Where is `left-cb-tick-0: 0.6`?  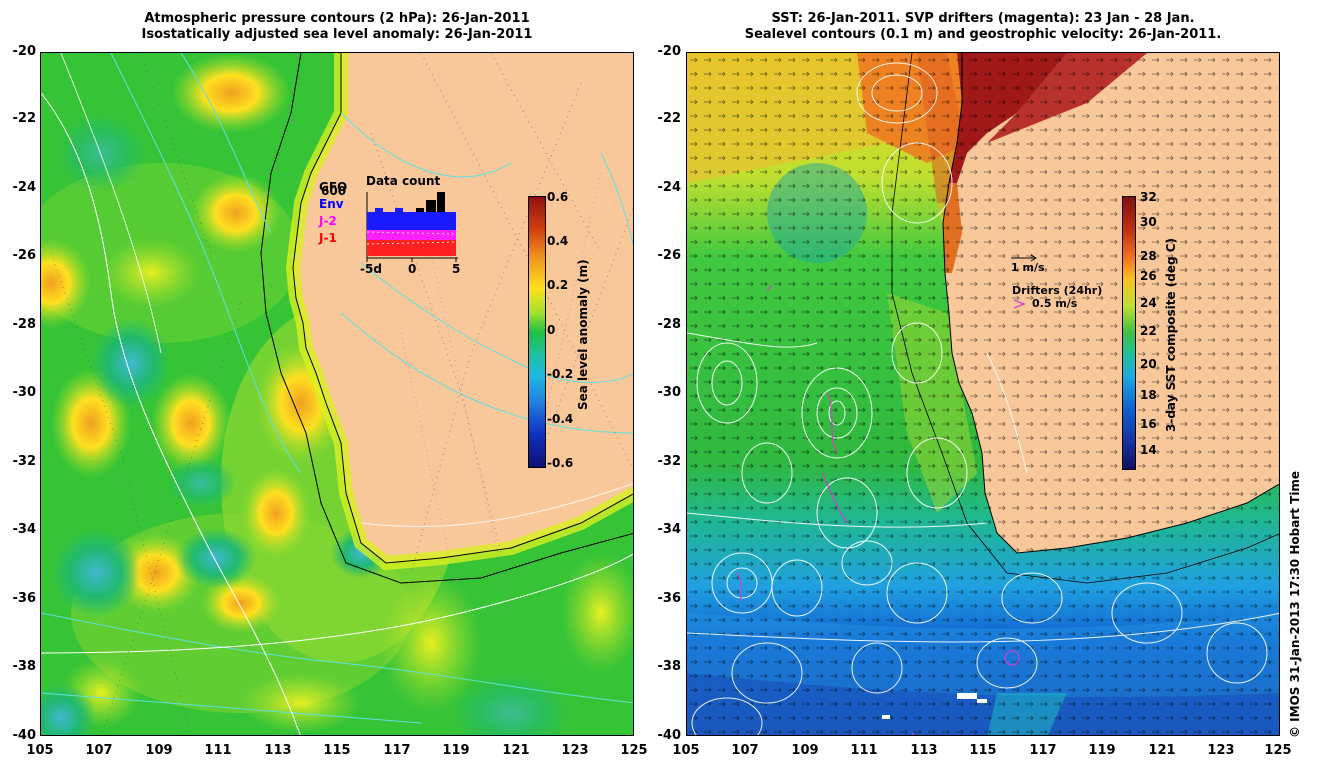 left-cb-tick-0: 0.6 is located at coordinates (558, 197).